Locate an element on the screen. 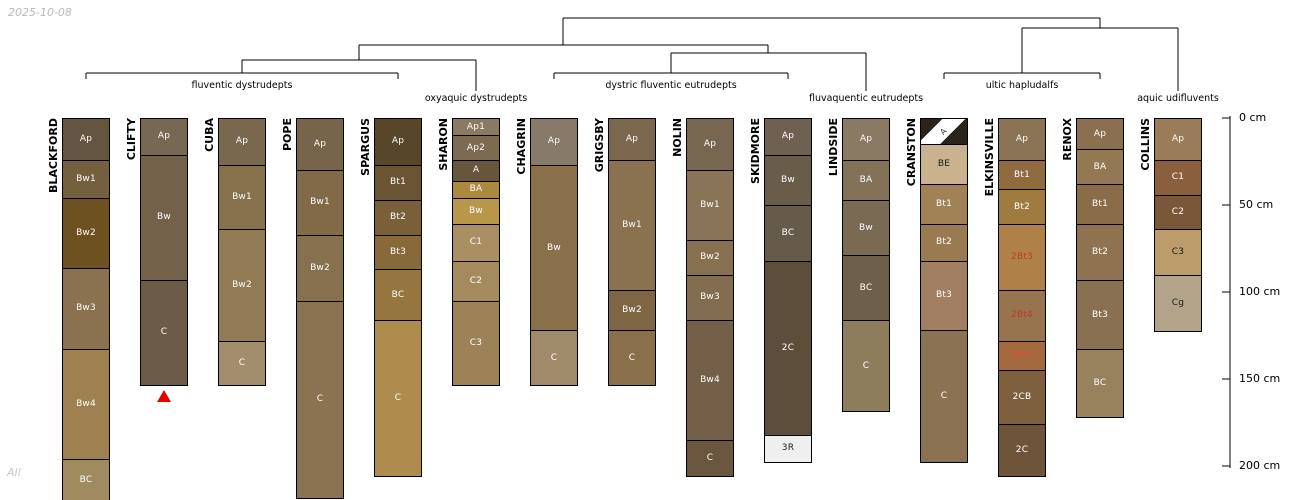  horizon-label: 2Bt3 is located at coordinates (1022, 257).